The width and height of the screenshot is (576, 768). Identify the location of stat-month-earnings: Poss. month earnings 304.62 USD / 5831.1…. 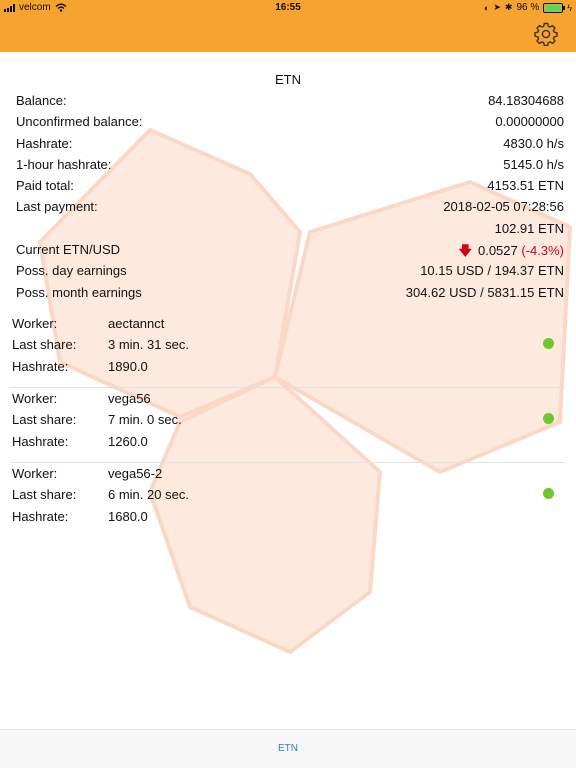
(288, 292).